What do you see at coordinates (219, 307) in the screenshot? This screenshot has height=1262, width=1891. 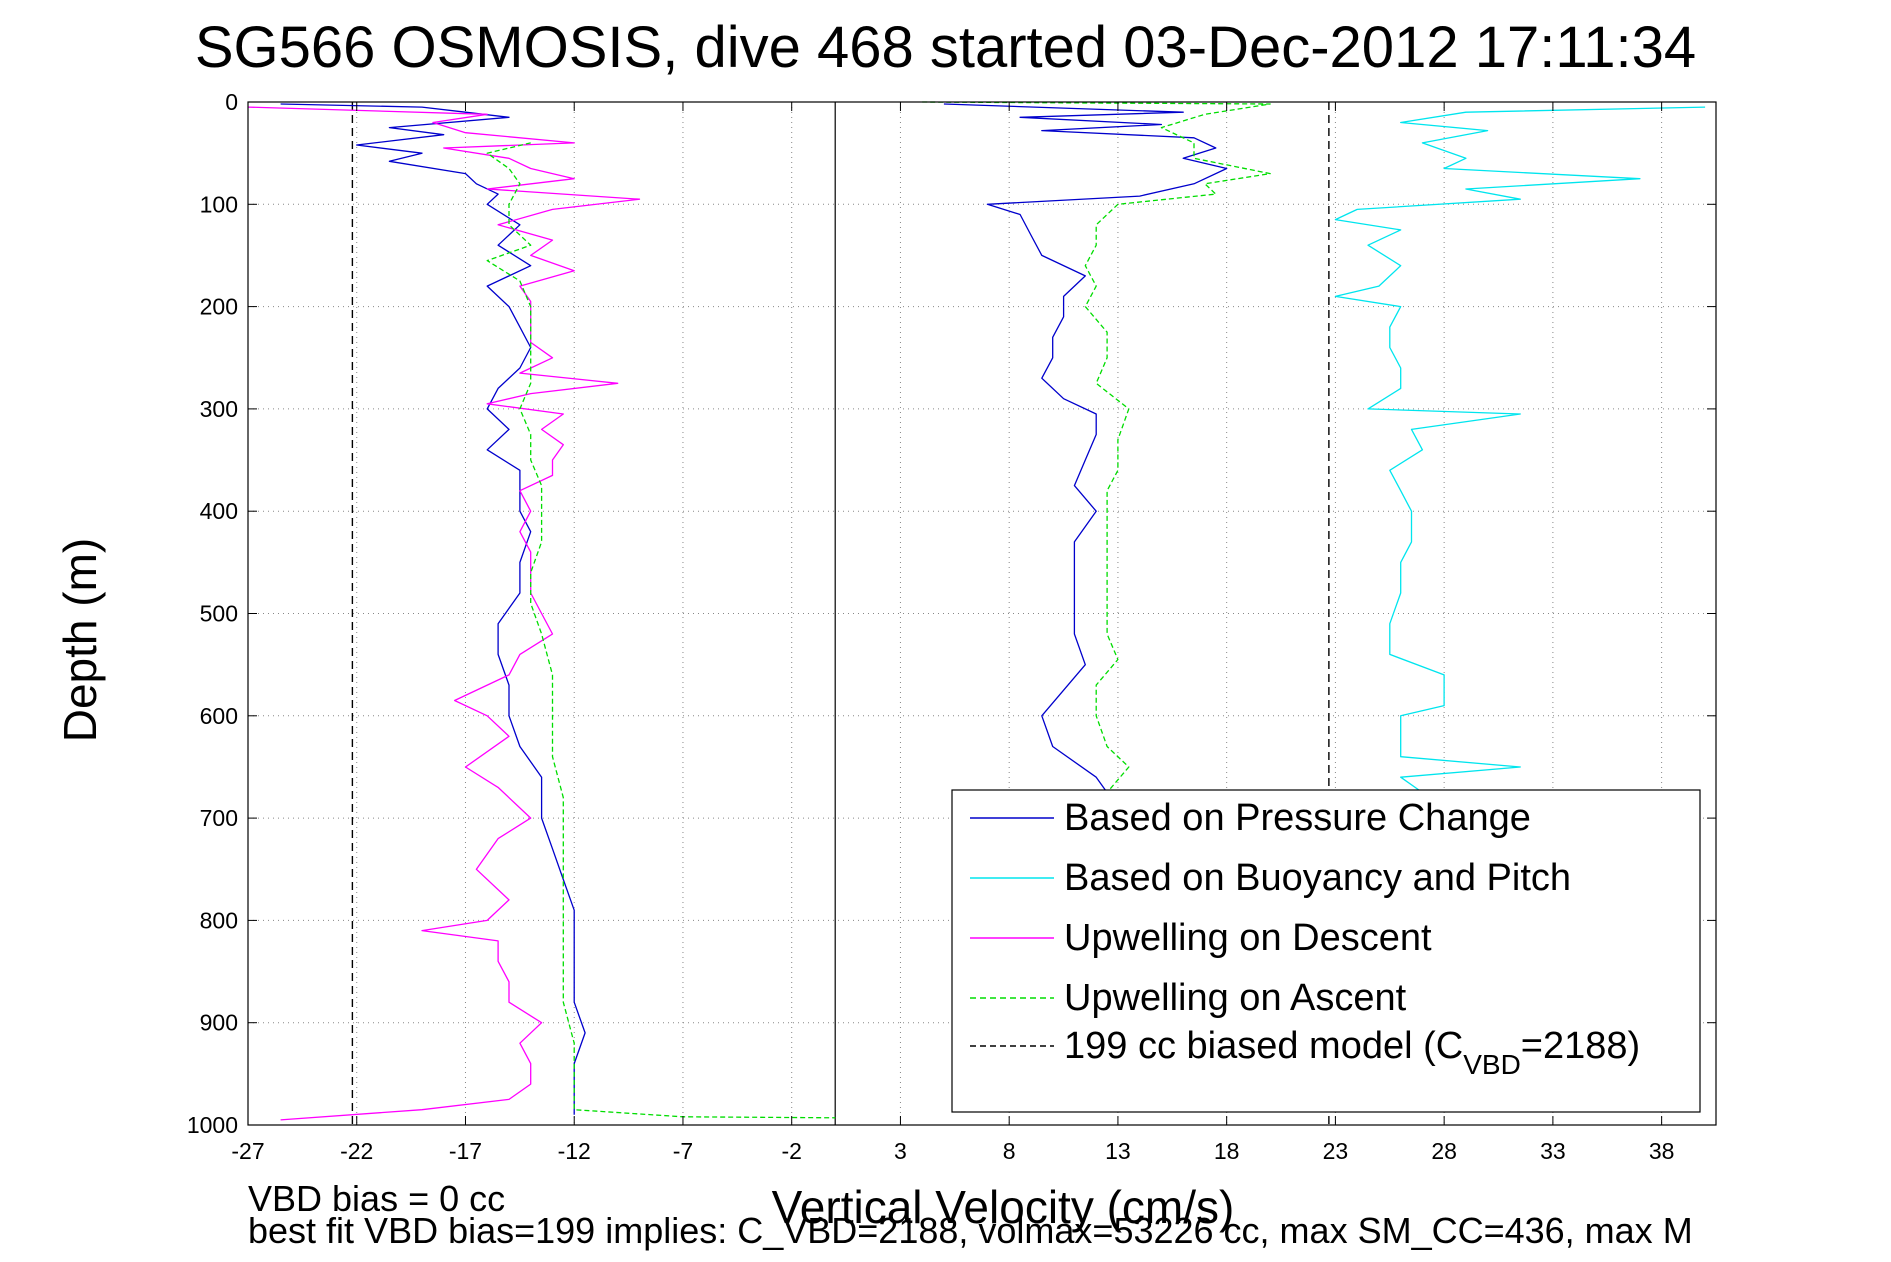 I see `y-tick-label: 200` at bounding box center [219, 307].